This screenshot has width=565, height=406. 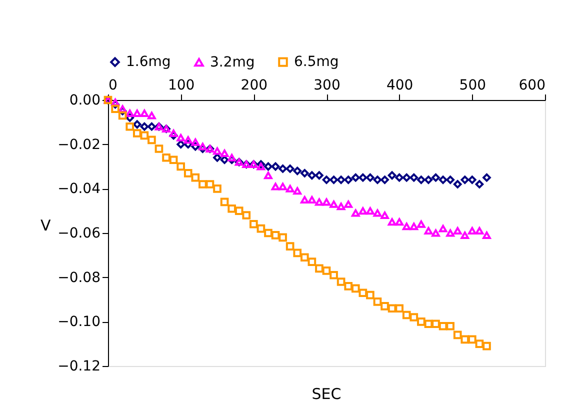 What do you see at coordinates (316, 62) in the screenshot?
I see `legend-label: 6.5mg` at bounding box center [316, 62].